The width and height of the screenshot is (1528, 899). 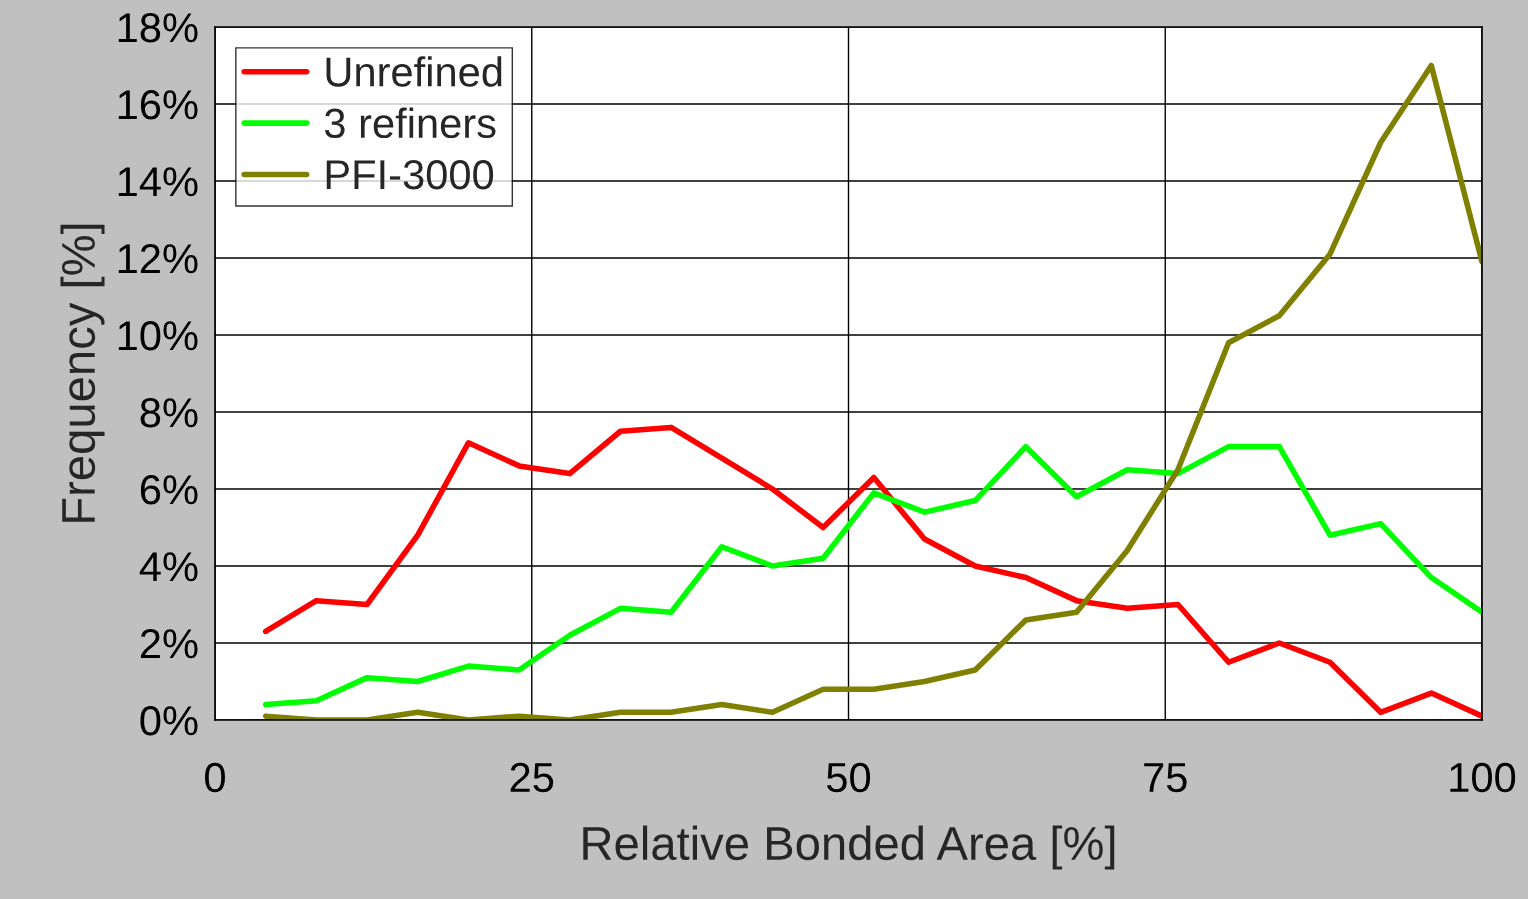 What do you see at coordinates (169, 413) in the screenshot?
I see `y-tick-label: 8%` at bounding box center [169, 413].